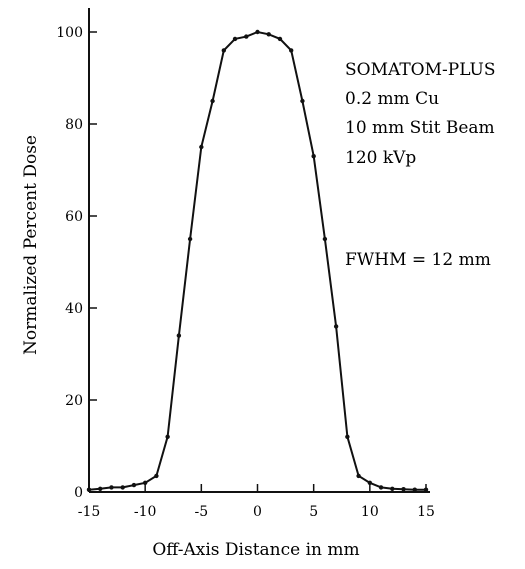  Describe the element at coordinates (74, 217) in the screenshot. I see `y-tick-label: 60` at that location.